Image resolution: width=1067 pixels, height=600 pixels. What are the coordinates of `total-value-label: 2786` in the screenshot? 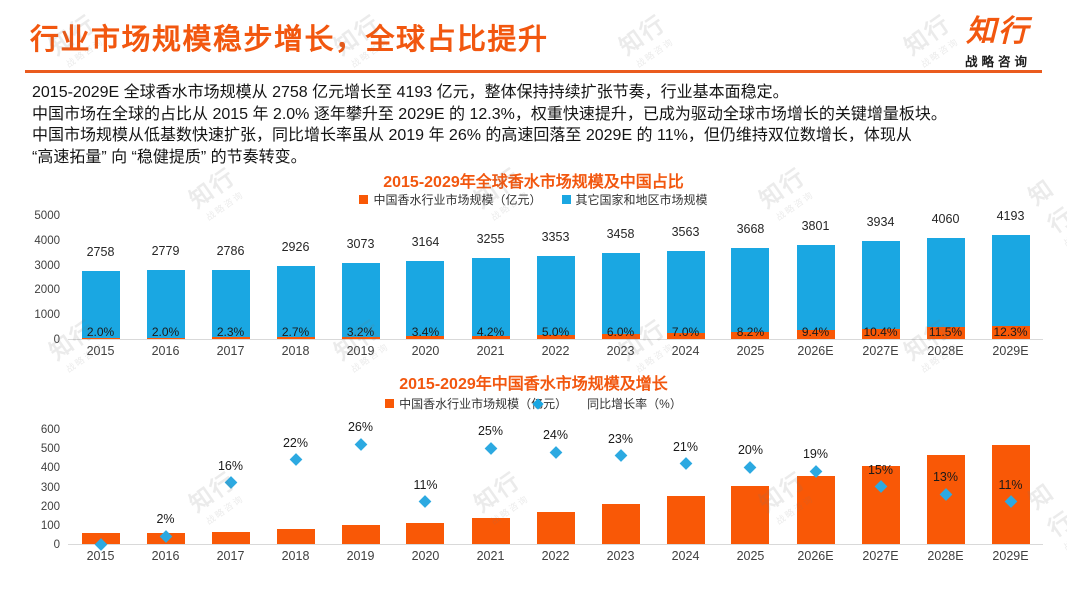 It's located at (230, 250).